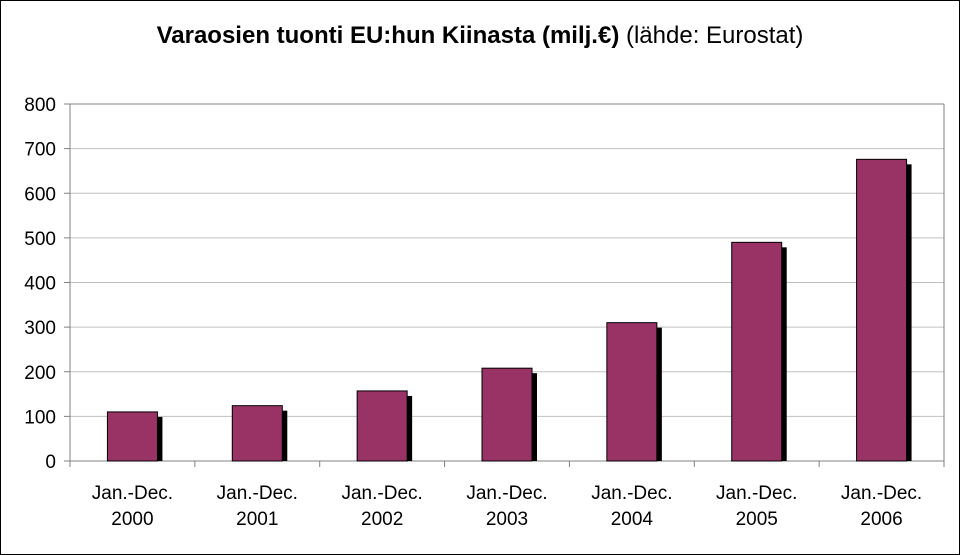 The width and height of the screenshot is (960, 555). Describe the element at coordinates (40, 150) in the screenshot. I see `y-tick-label: 700` at that location.